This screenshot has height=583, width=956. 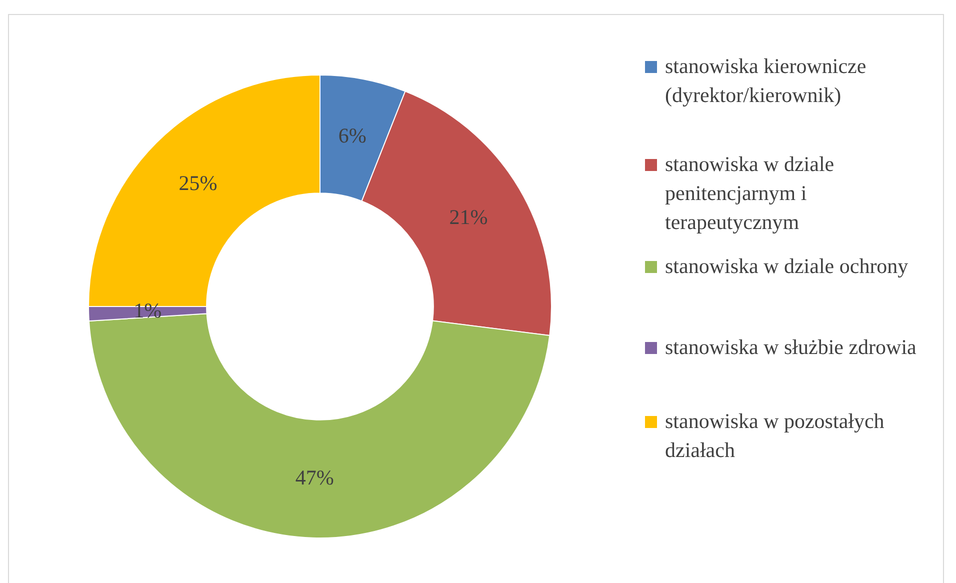 I want to click on data-label: 47%, so click(x=314, y=477).